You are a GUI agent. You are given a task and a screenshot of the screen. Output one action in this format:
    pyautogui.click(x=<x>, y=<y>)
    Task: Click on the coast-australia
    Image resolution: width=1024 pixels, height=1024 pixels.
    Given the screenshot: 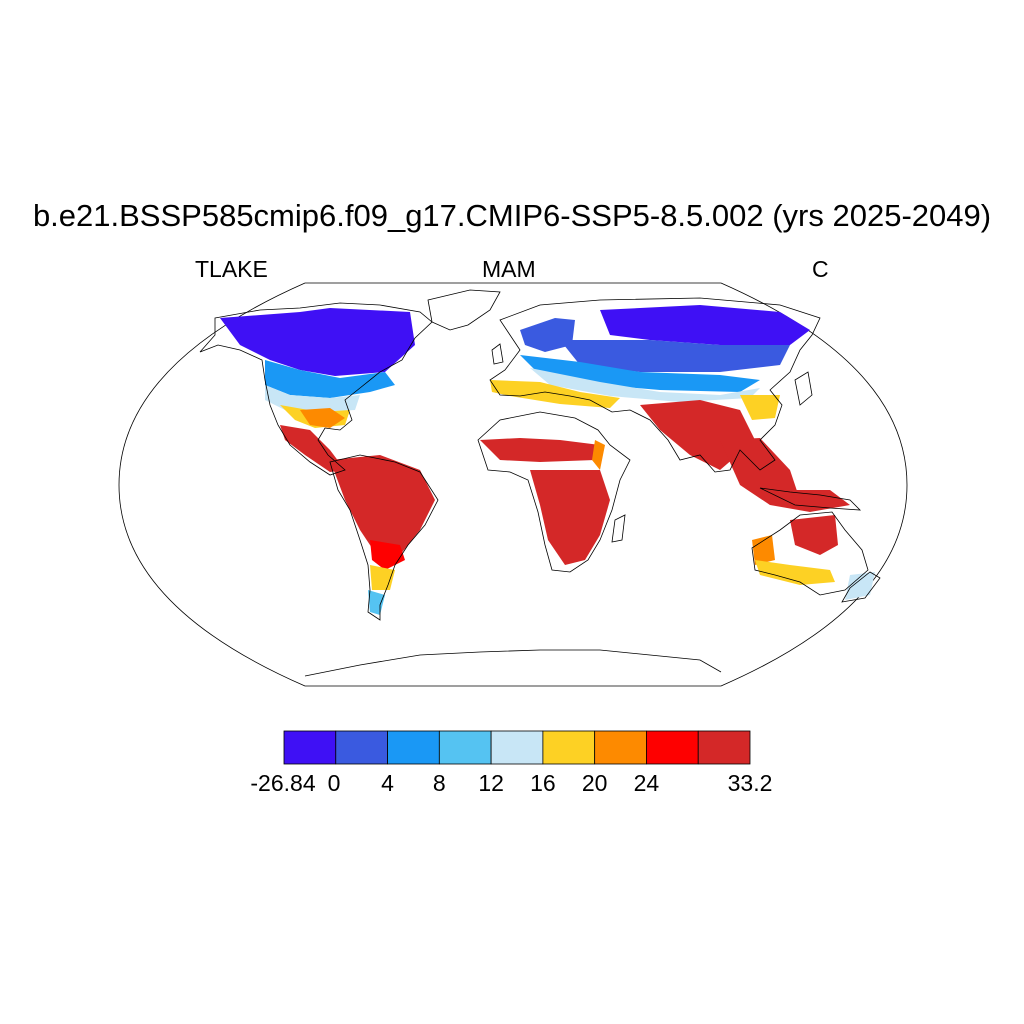 What is the action you would take?
    pyautogui.click(x=810, y=553)
    